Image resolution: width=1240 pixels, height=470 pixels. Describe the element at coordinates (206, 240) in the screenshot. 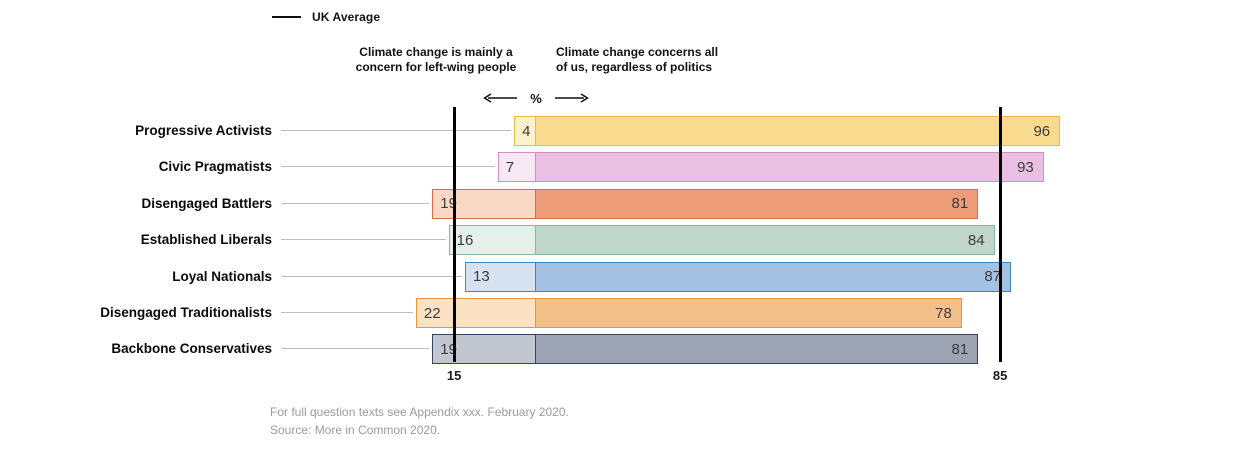

I see `category-label-established-liberals: Established Liberals` at that location.